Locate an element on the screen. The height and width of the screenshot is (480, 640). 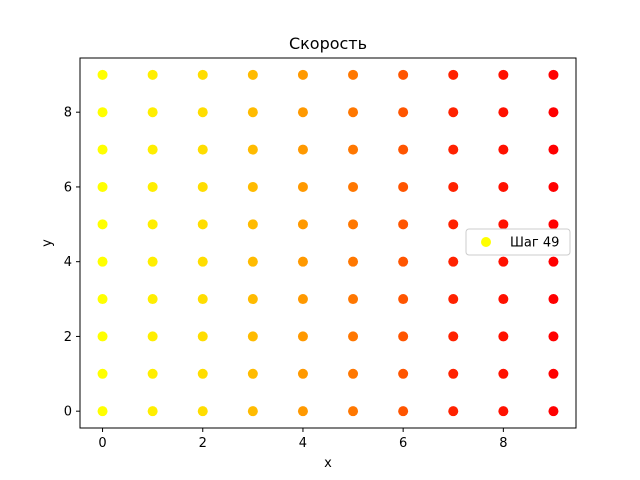
legend: Шаг 49 is located at coordinates (518, 242).